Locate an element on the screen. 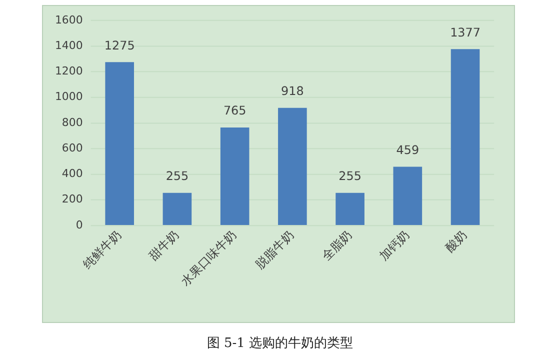 Image resolution: width=560 pixels, height=357 pixels. text: 图 5-1 选购的牛奶的类型 is located at coordinates (280, 343).